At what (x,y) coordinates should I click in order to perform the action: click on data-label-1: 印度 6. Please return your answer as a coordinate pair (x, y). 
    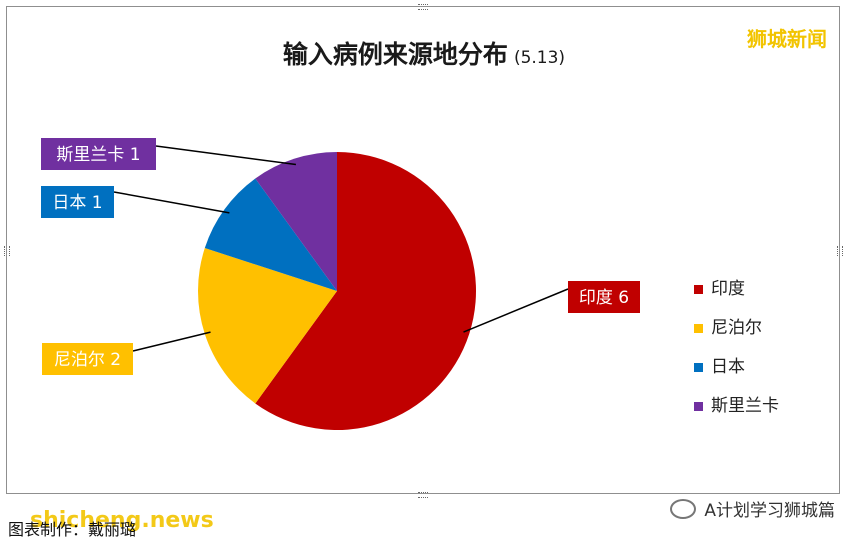
    Looking at the image, I should click on (604, 298).